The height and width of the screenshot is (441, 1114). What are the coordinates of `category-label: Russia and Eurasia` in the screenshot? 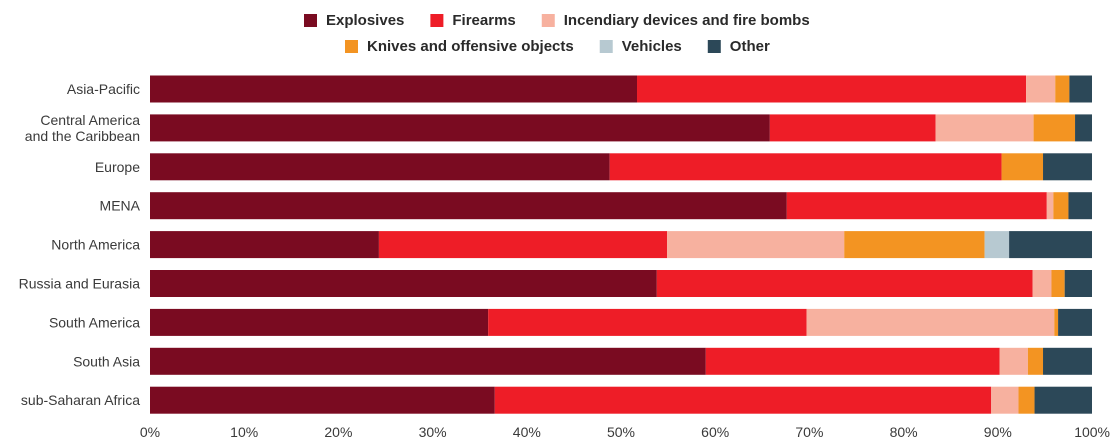 It's located at (80, 284).